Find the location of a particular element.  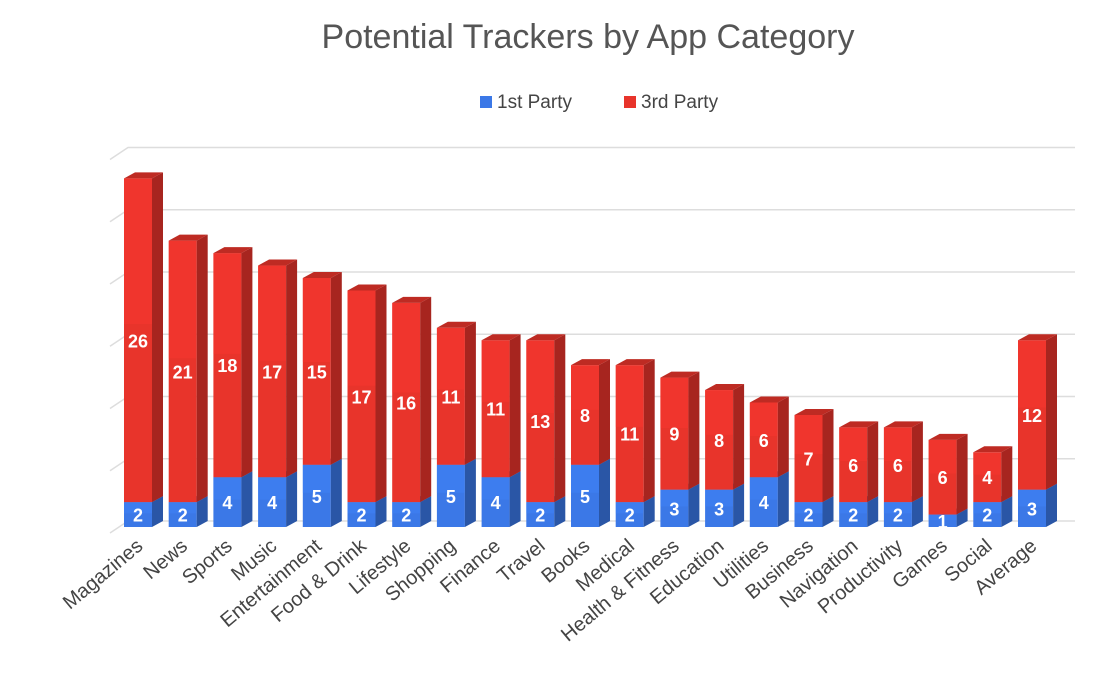

bar-1st-party-books-front is located at coordinates (585, 495).